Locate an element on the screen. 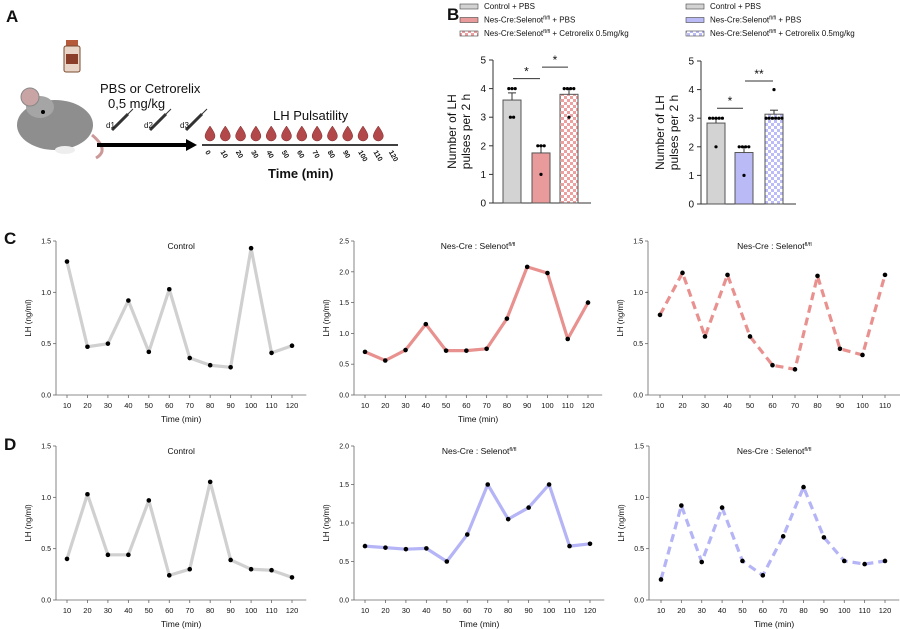 The height and width of the screenshot is (629, 900). y-tick-label: 2 is located at coordinates (691, 147).